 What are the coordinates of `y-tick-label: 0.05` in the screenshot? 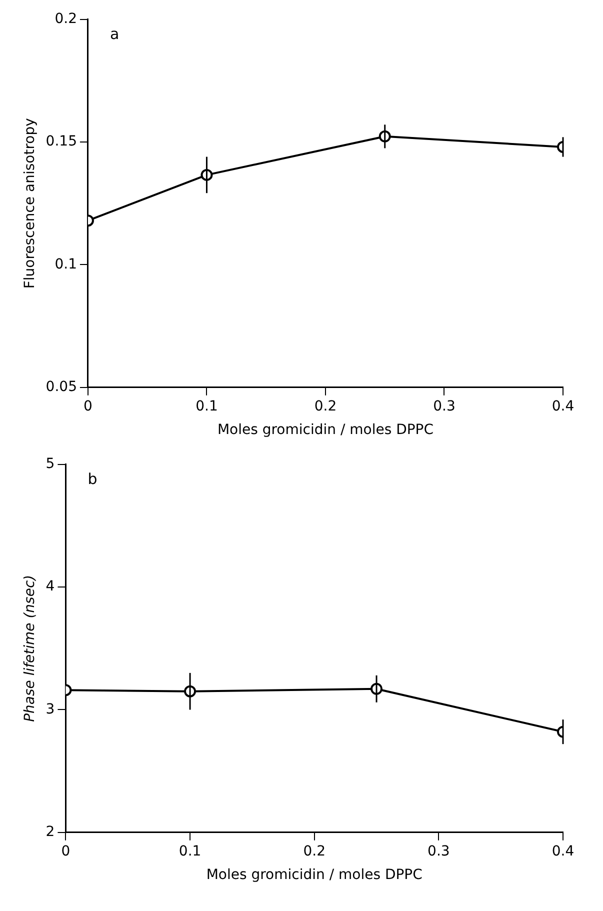 It's located at (61, 387).